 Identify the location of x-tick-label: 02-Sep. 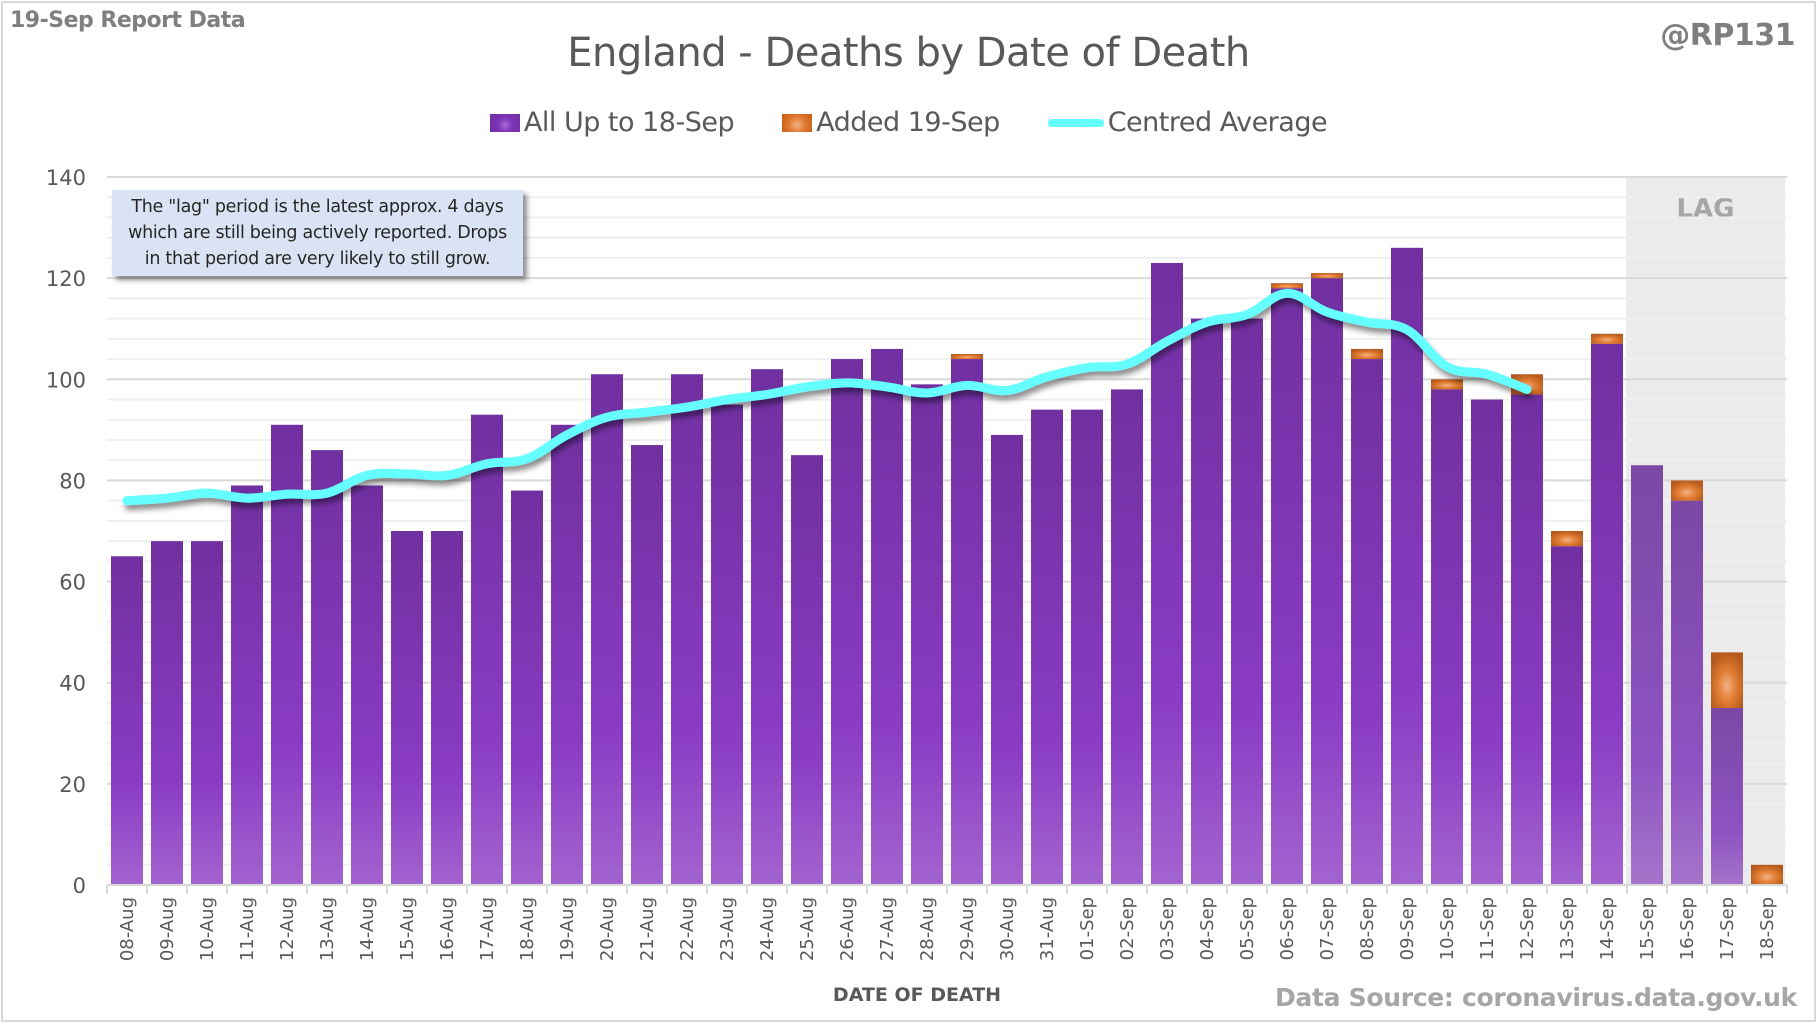
(1127, 928).